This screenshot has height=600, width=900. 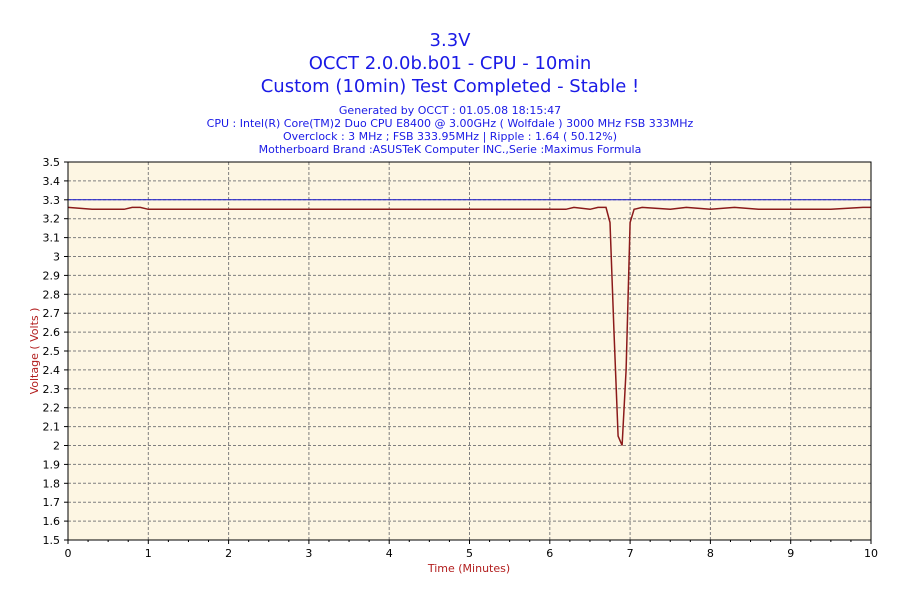 I want to click on y-axis-label: Voltage ( Volts ), so click(x=34, y=351).